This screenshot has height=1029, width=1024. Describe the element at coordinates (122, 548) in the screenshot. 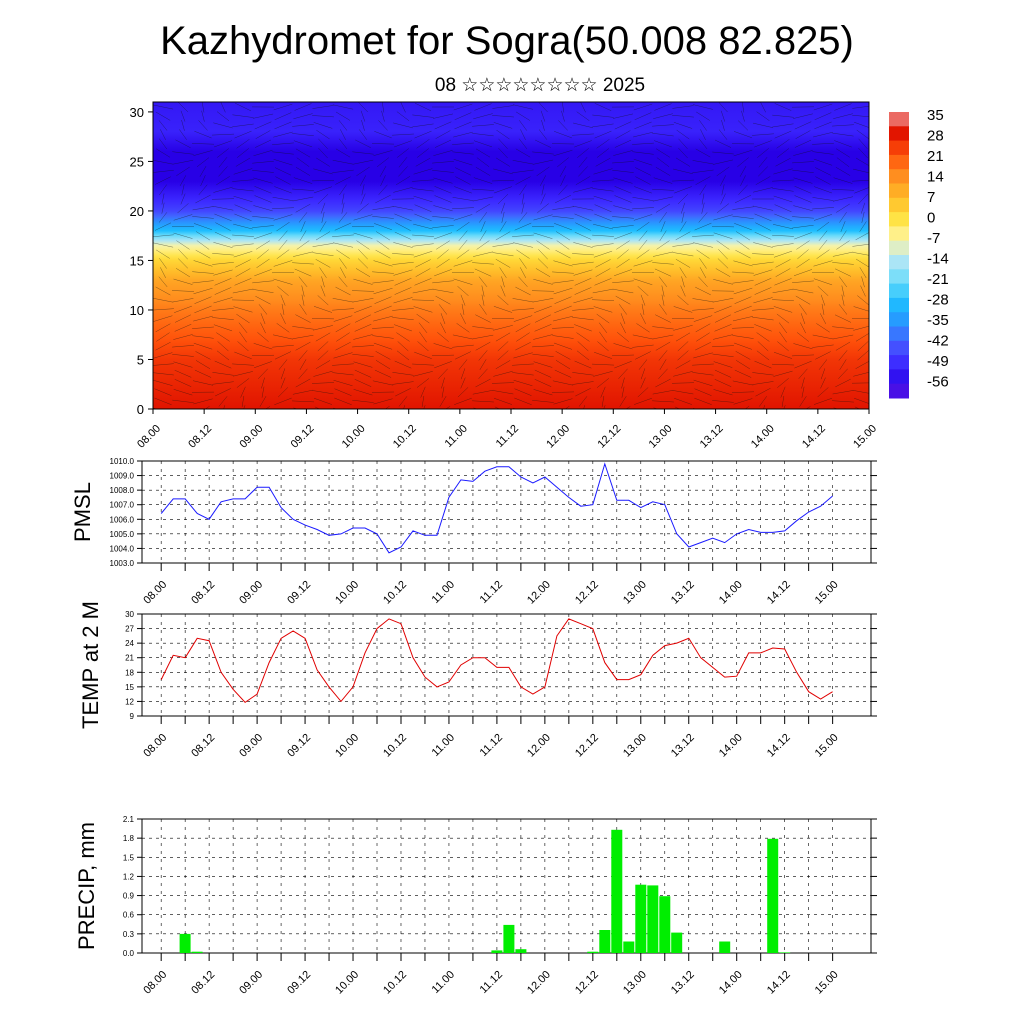

I see `pmsl-y-tick-label: 1004.0` at that location.